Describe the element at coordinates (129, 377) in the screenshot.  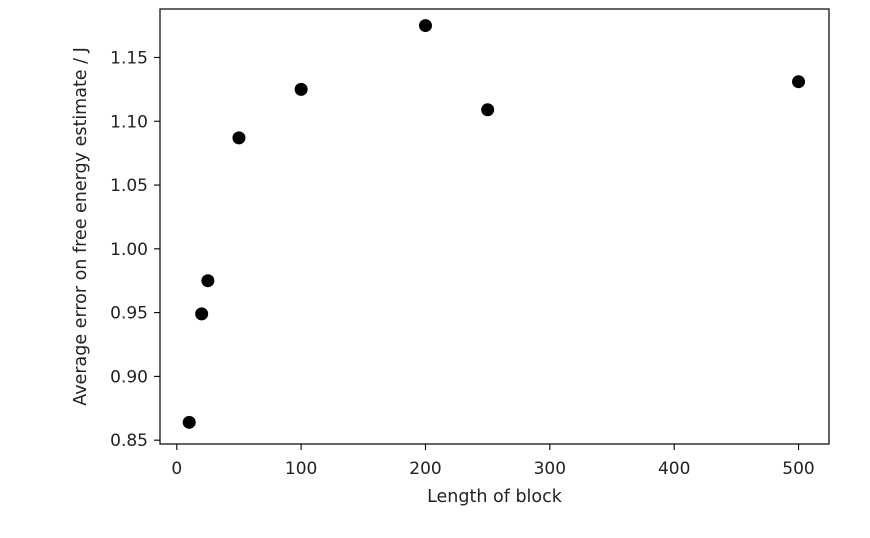
I see `y-tick-label: 0.90` at that location.